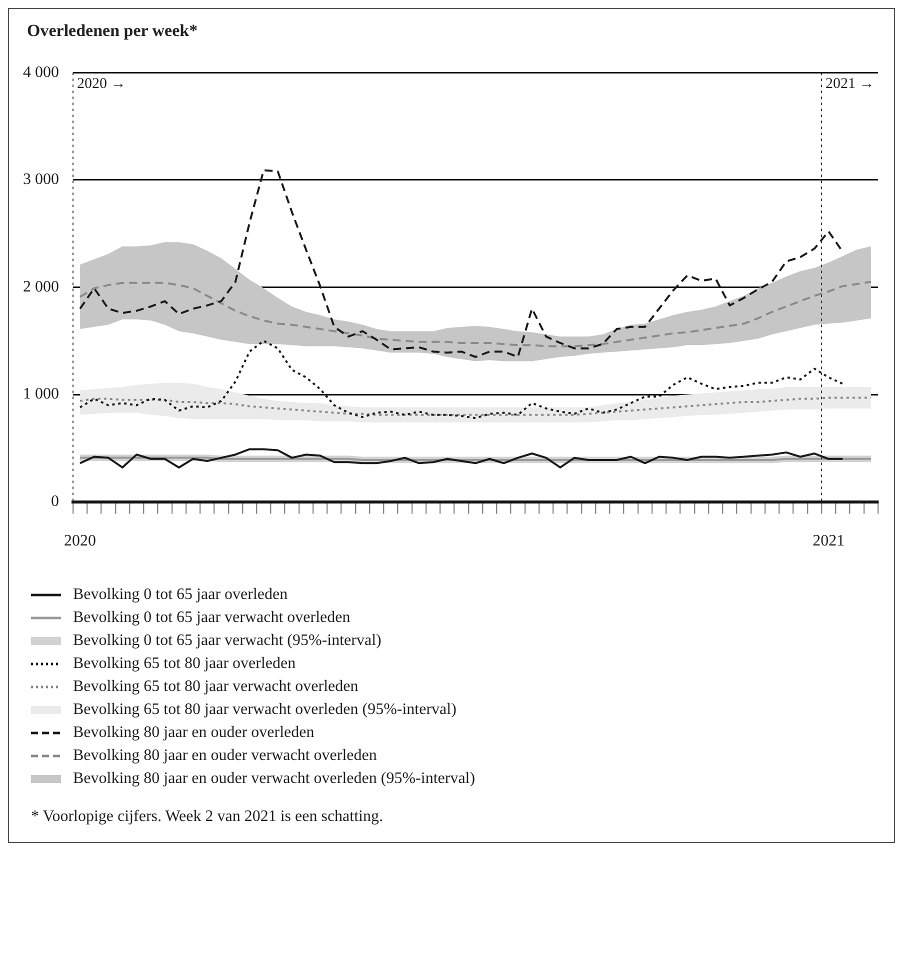  Describe the element at coordinates (211, 617) in the screenshot. I see `legend-label: Bevolking 0 tot 65 jaar verwacht overleden` at that location.